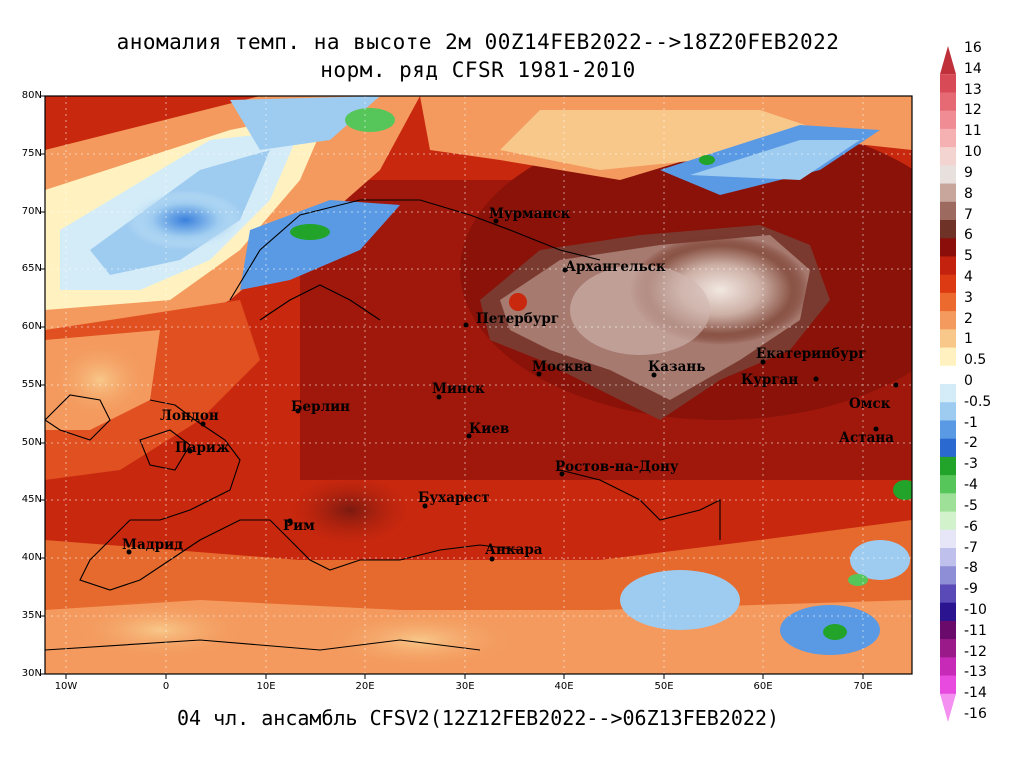 The width and height of the screenshot is (1024, 768). Describe the element at coordinates (654, 375) in the screenshot. I see `city-dot-kazan` at that location.